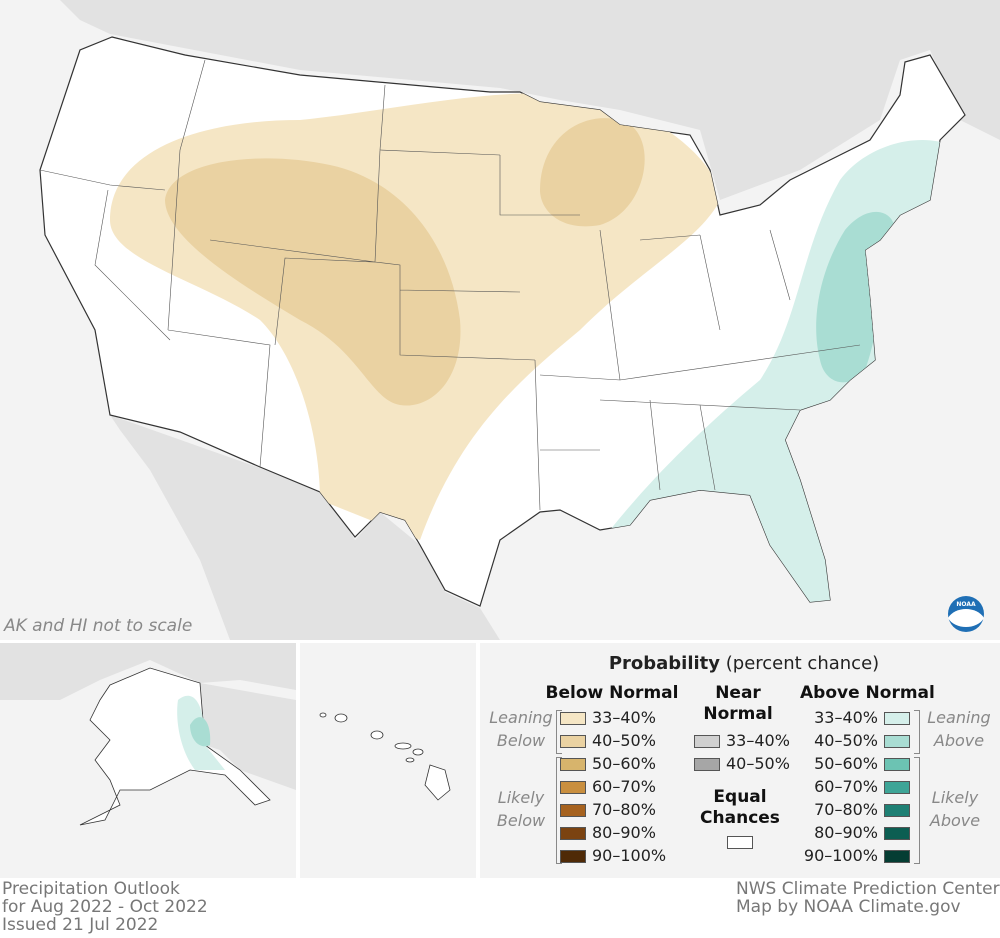 The height and width of the screenshot is (938, 1000). Describe the element at coordinates (521, 809) in the screenshot. I see `likely-label: Likely Below` at that location.